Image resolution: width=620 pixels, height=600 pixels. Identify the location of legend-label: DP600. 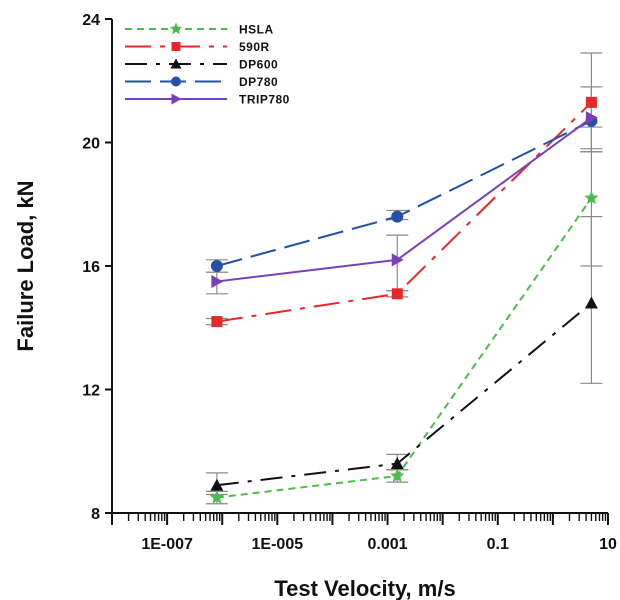
(258, 65).